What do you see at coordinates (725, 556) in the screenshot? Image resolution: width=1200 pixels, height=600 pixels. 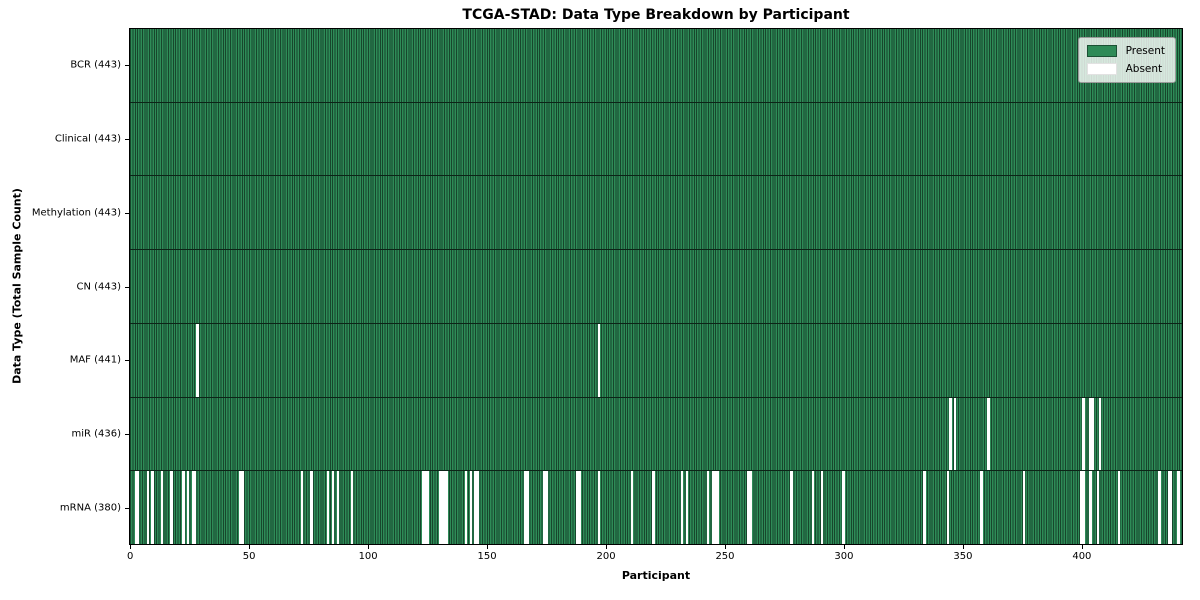 I see `x-tick-label: 250` at bounding box center [725, 556].